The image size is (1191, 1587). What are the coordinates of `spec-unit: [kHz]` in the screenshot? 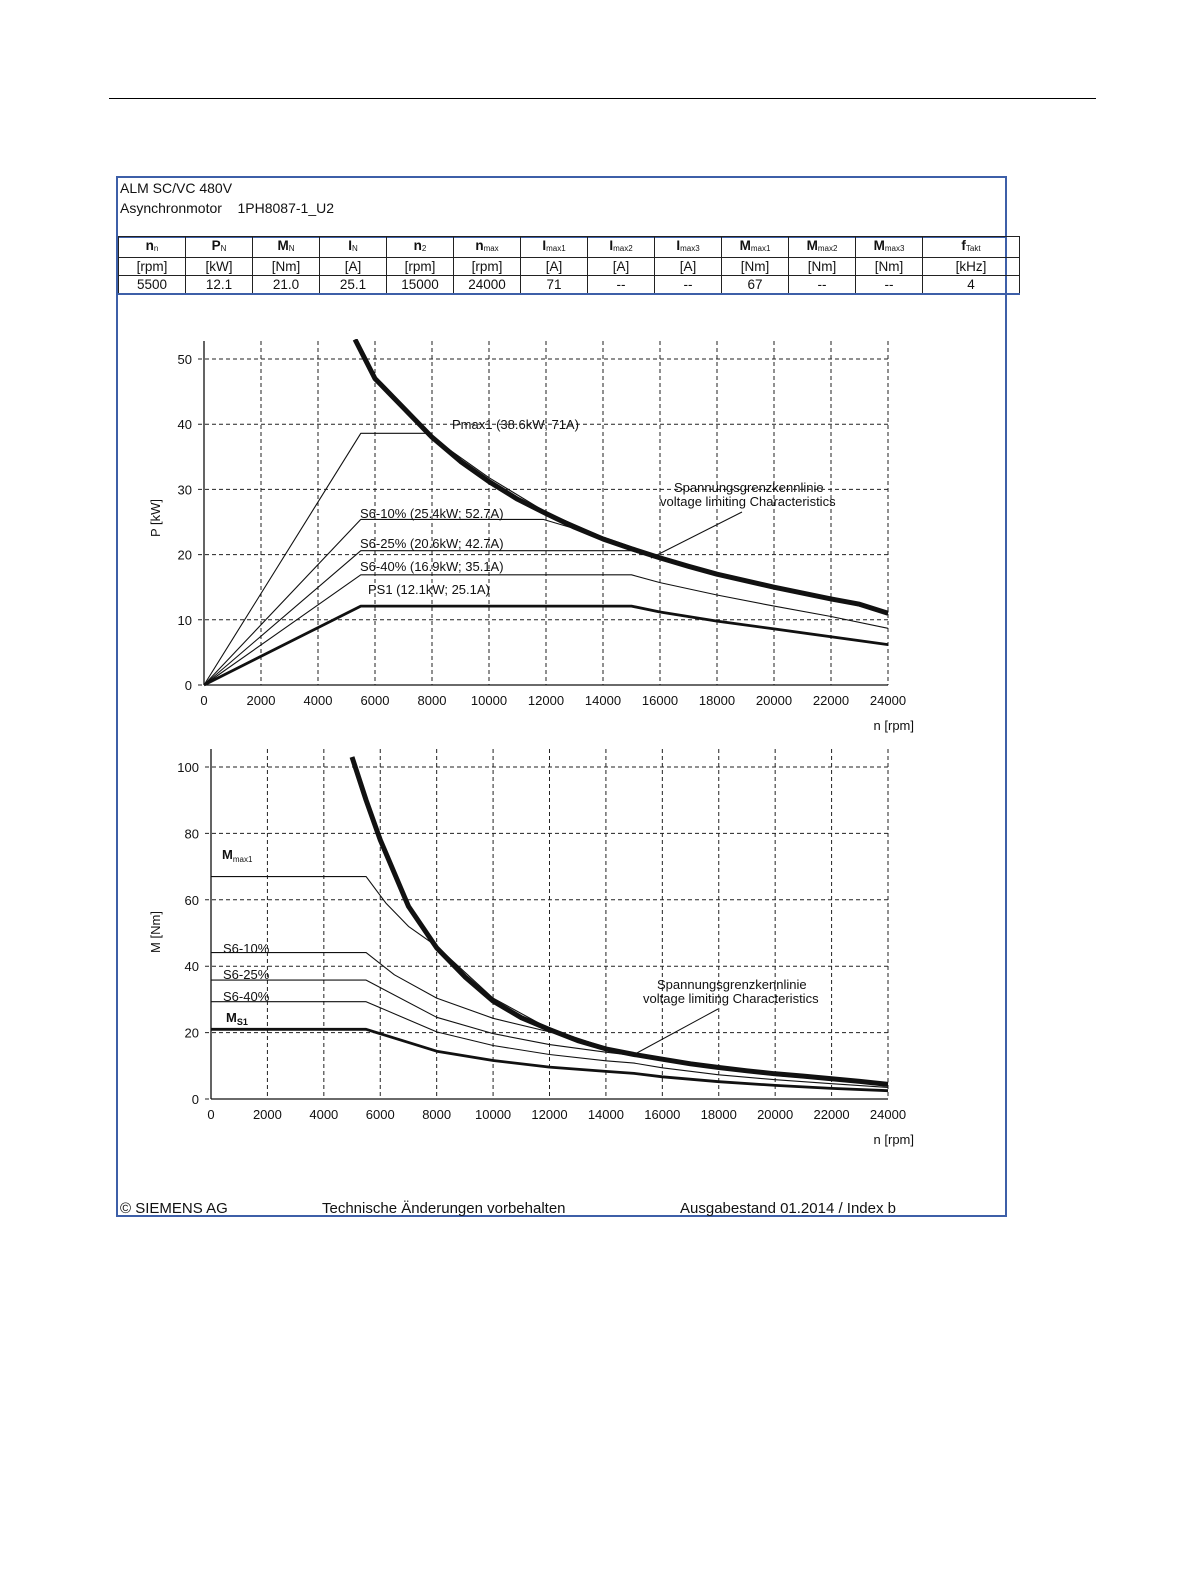 It's located at (971, 266).